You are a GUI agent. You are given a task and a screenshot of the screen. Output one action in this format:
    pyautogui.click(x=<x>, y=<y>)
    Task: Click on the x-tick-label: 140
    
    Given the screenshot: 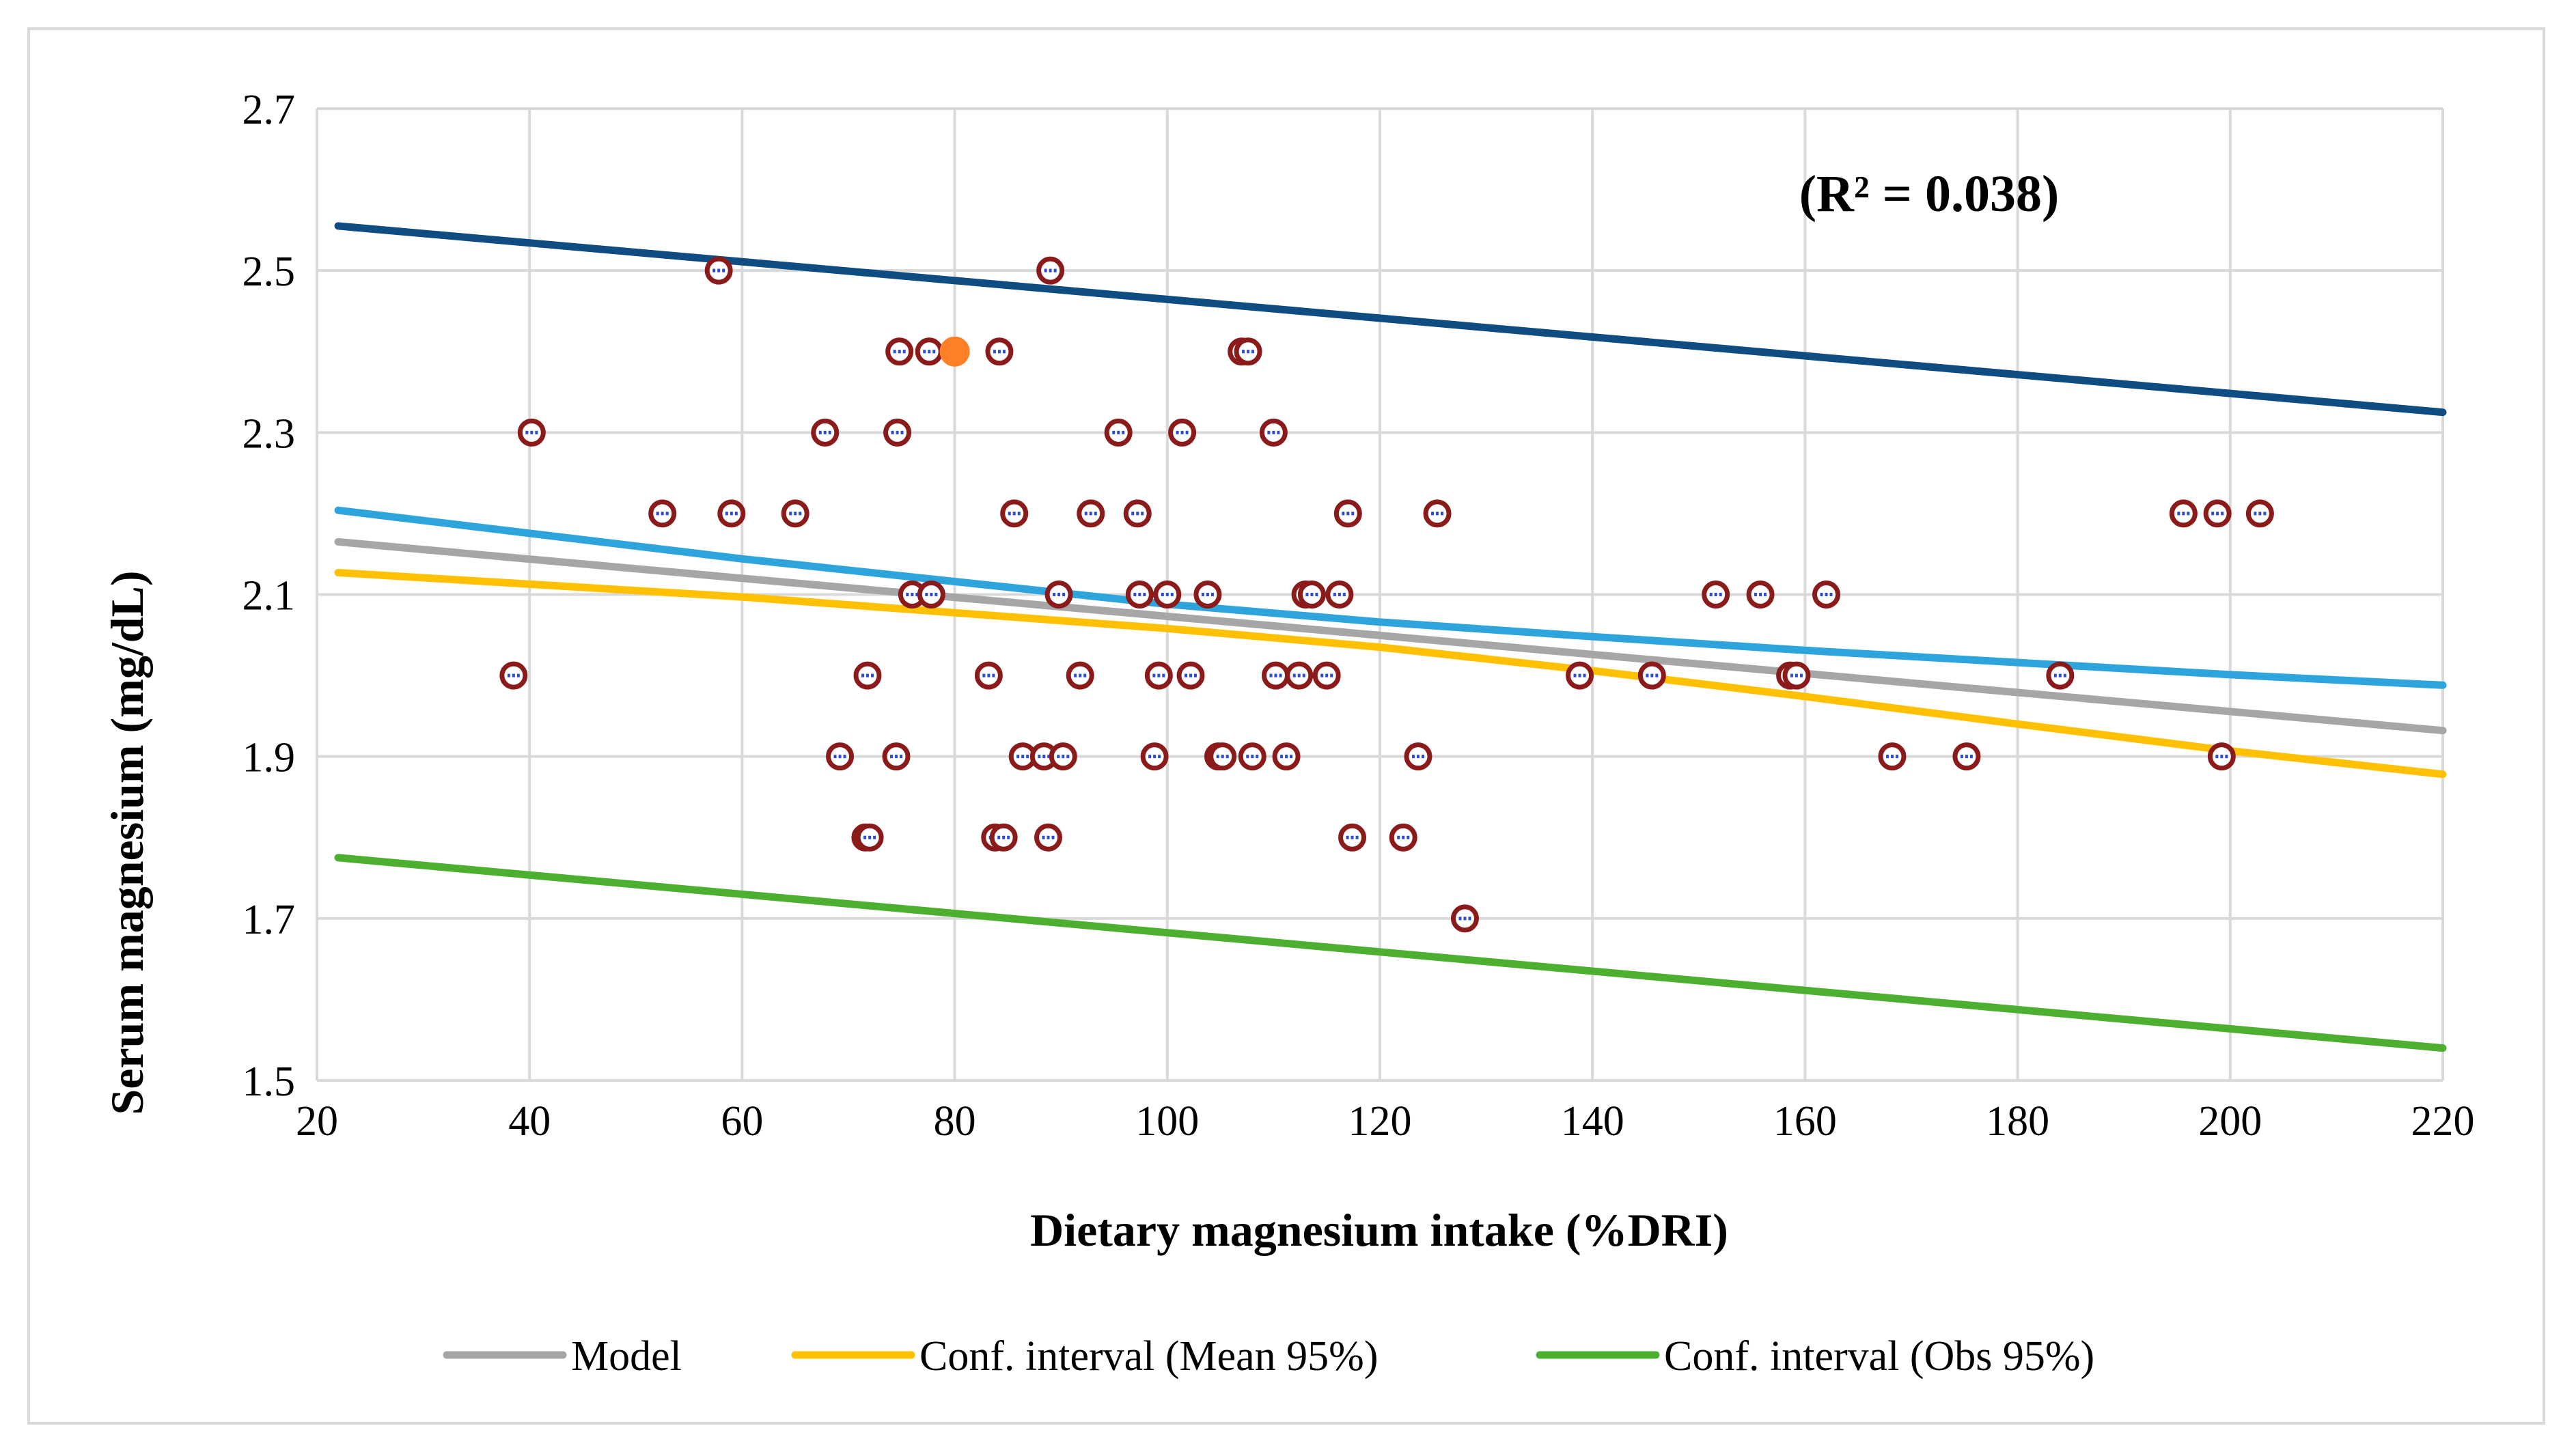 What is the action you would take?
    pyautogui.click(x=1593, y=1121)
    